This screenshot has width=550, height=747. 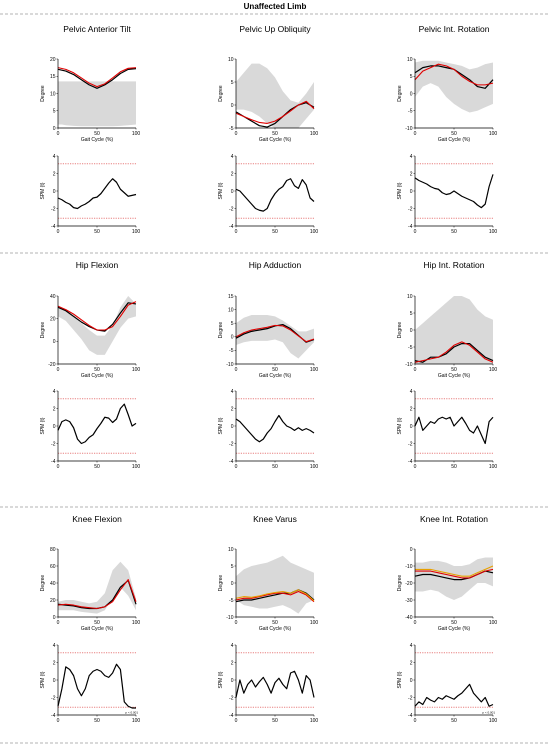 I want to click on hip-flexion-angle-y-tick-label: 20, so click(x=53, y=319).